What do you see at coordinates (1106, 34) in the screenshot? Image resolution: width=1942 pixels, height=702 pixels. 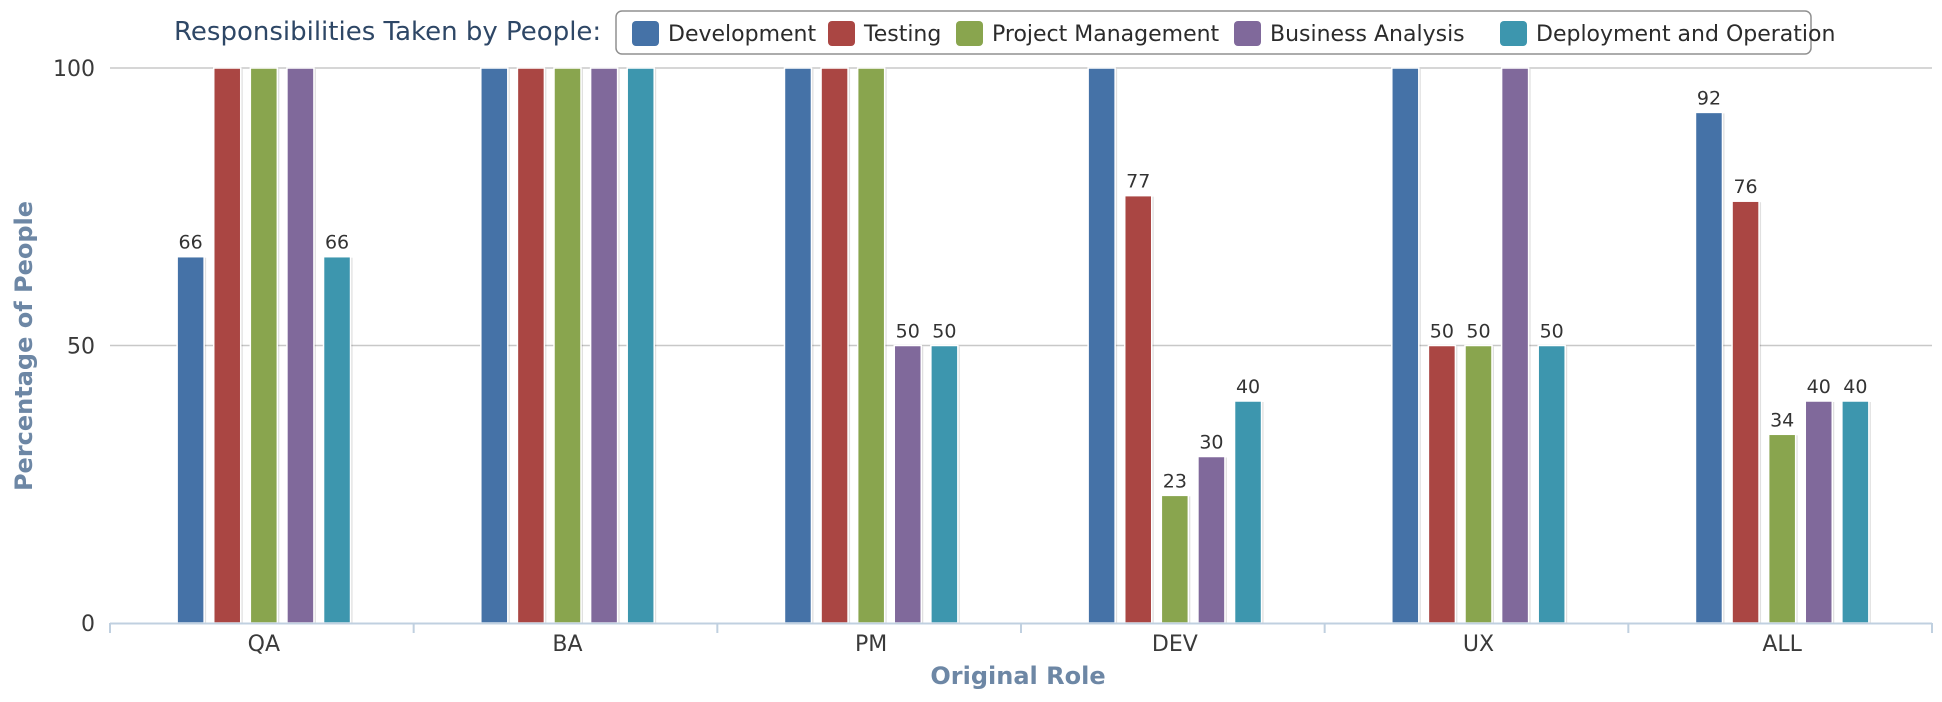 I see `legend-item-label: Project Management` at bounding box center [1106, 34].